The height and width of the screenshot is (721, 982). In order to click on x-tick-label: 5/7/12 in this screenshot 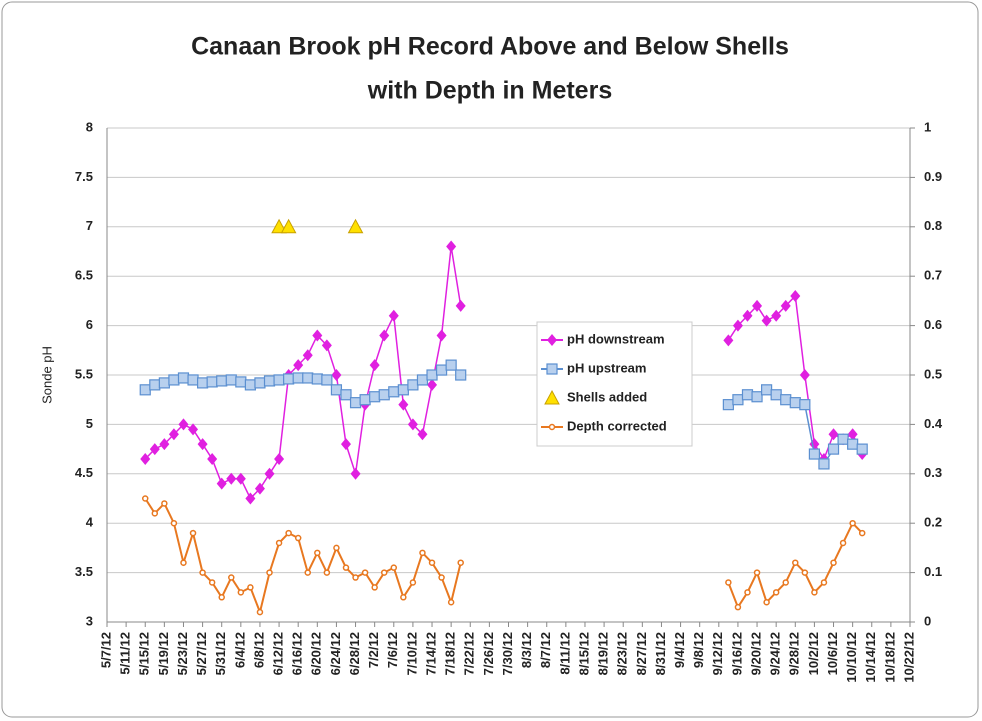, I will do `click(105, 650)`.